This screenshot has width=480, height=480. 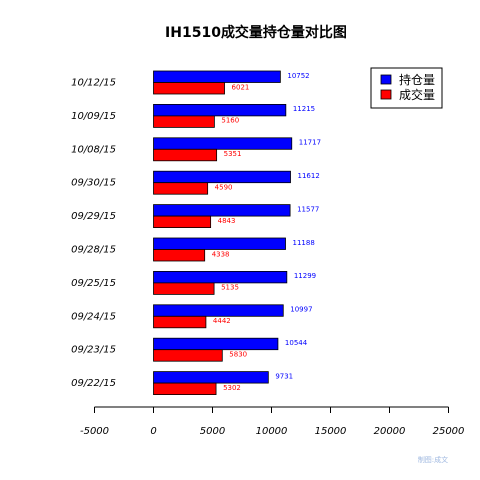 I want to click on category-label: 10/12/15, so click(x=93, y=83).